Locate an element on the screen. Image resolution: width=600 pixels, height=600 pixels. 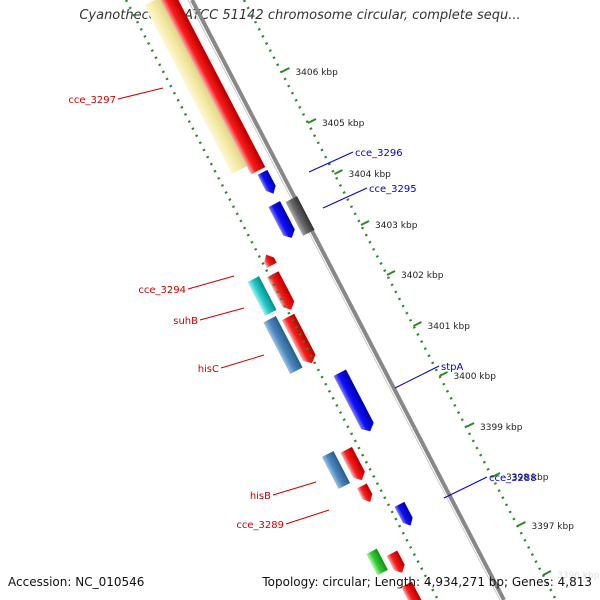
kbp-tick-label: 3406 kbp is located at coordinates (316, 73).